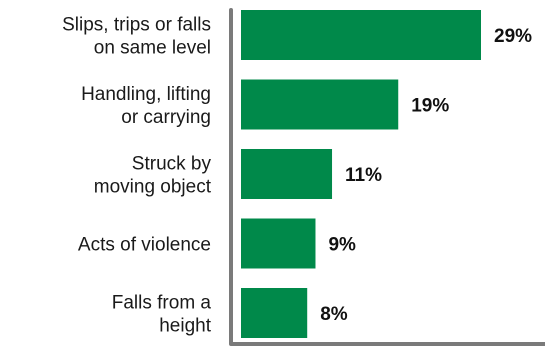 The image size is (545, 350). I want to click on value-label-1: 19%, so click(430, 106).